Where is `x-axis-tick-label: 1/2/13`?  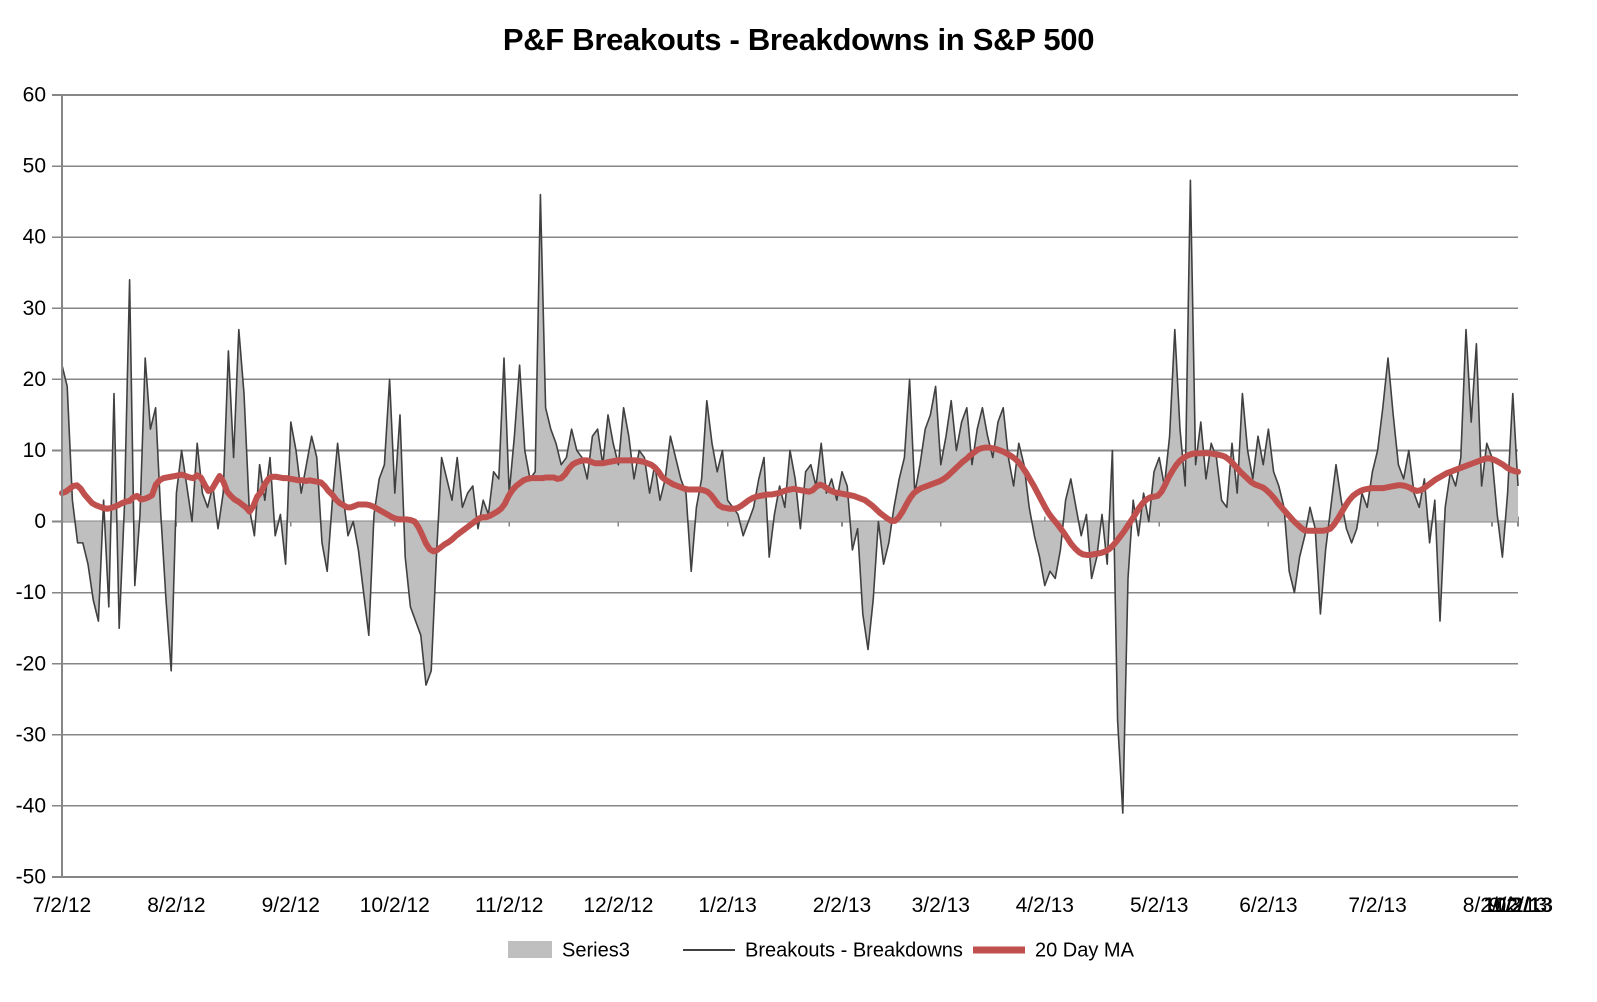
x-axis-tick-label: 1/2/13 is located at coordinates (727, 905).